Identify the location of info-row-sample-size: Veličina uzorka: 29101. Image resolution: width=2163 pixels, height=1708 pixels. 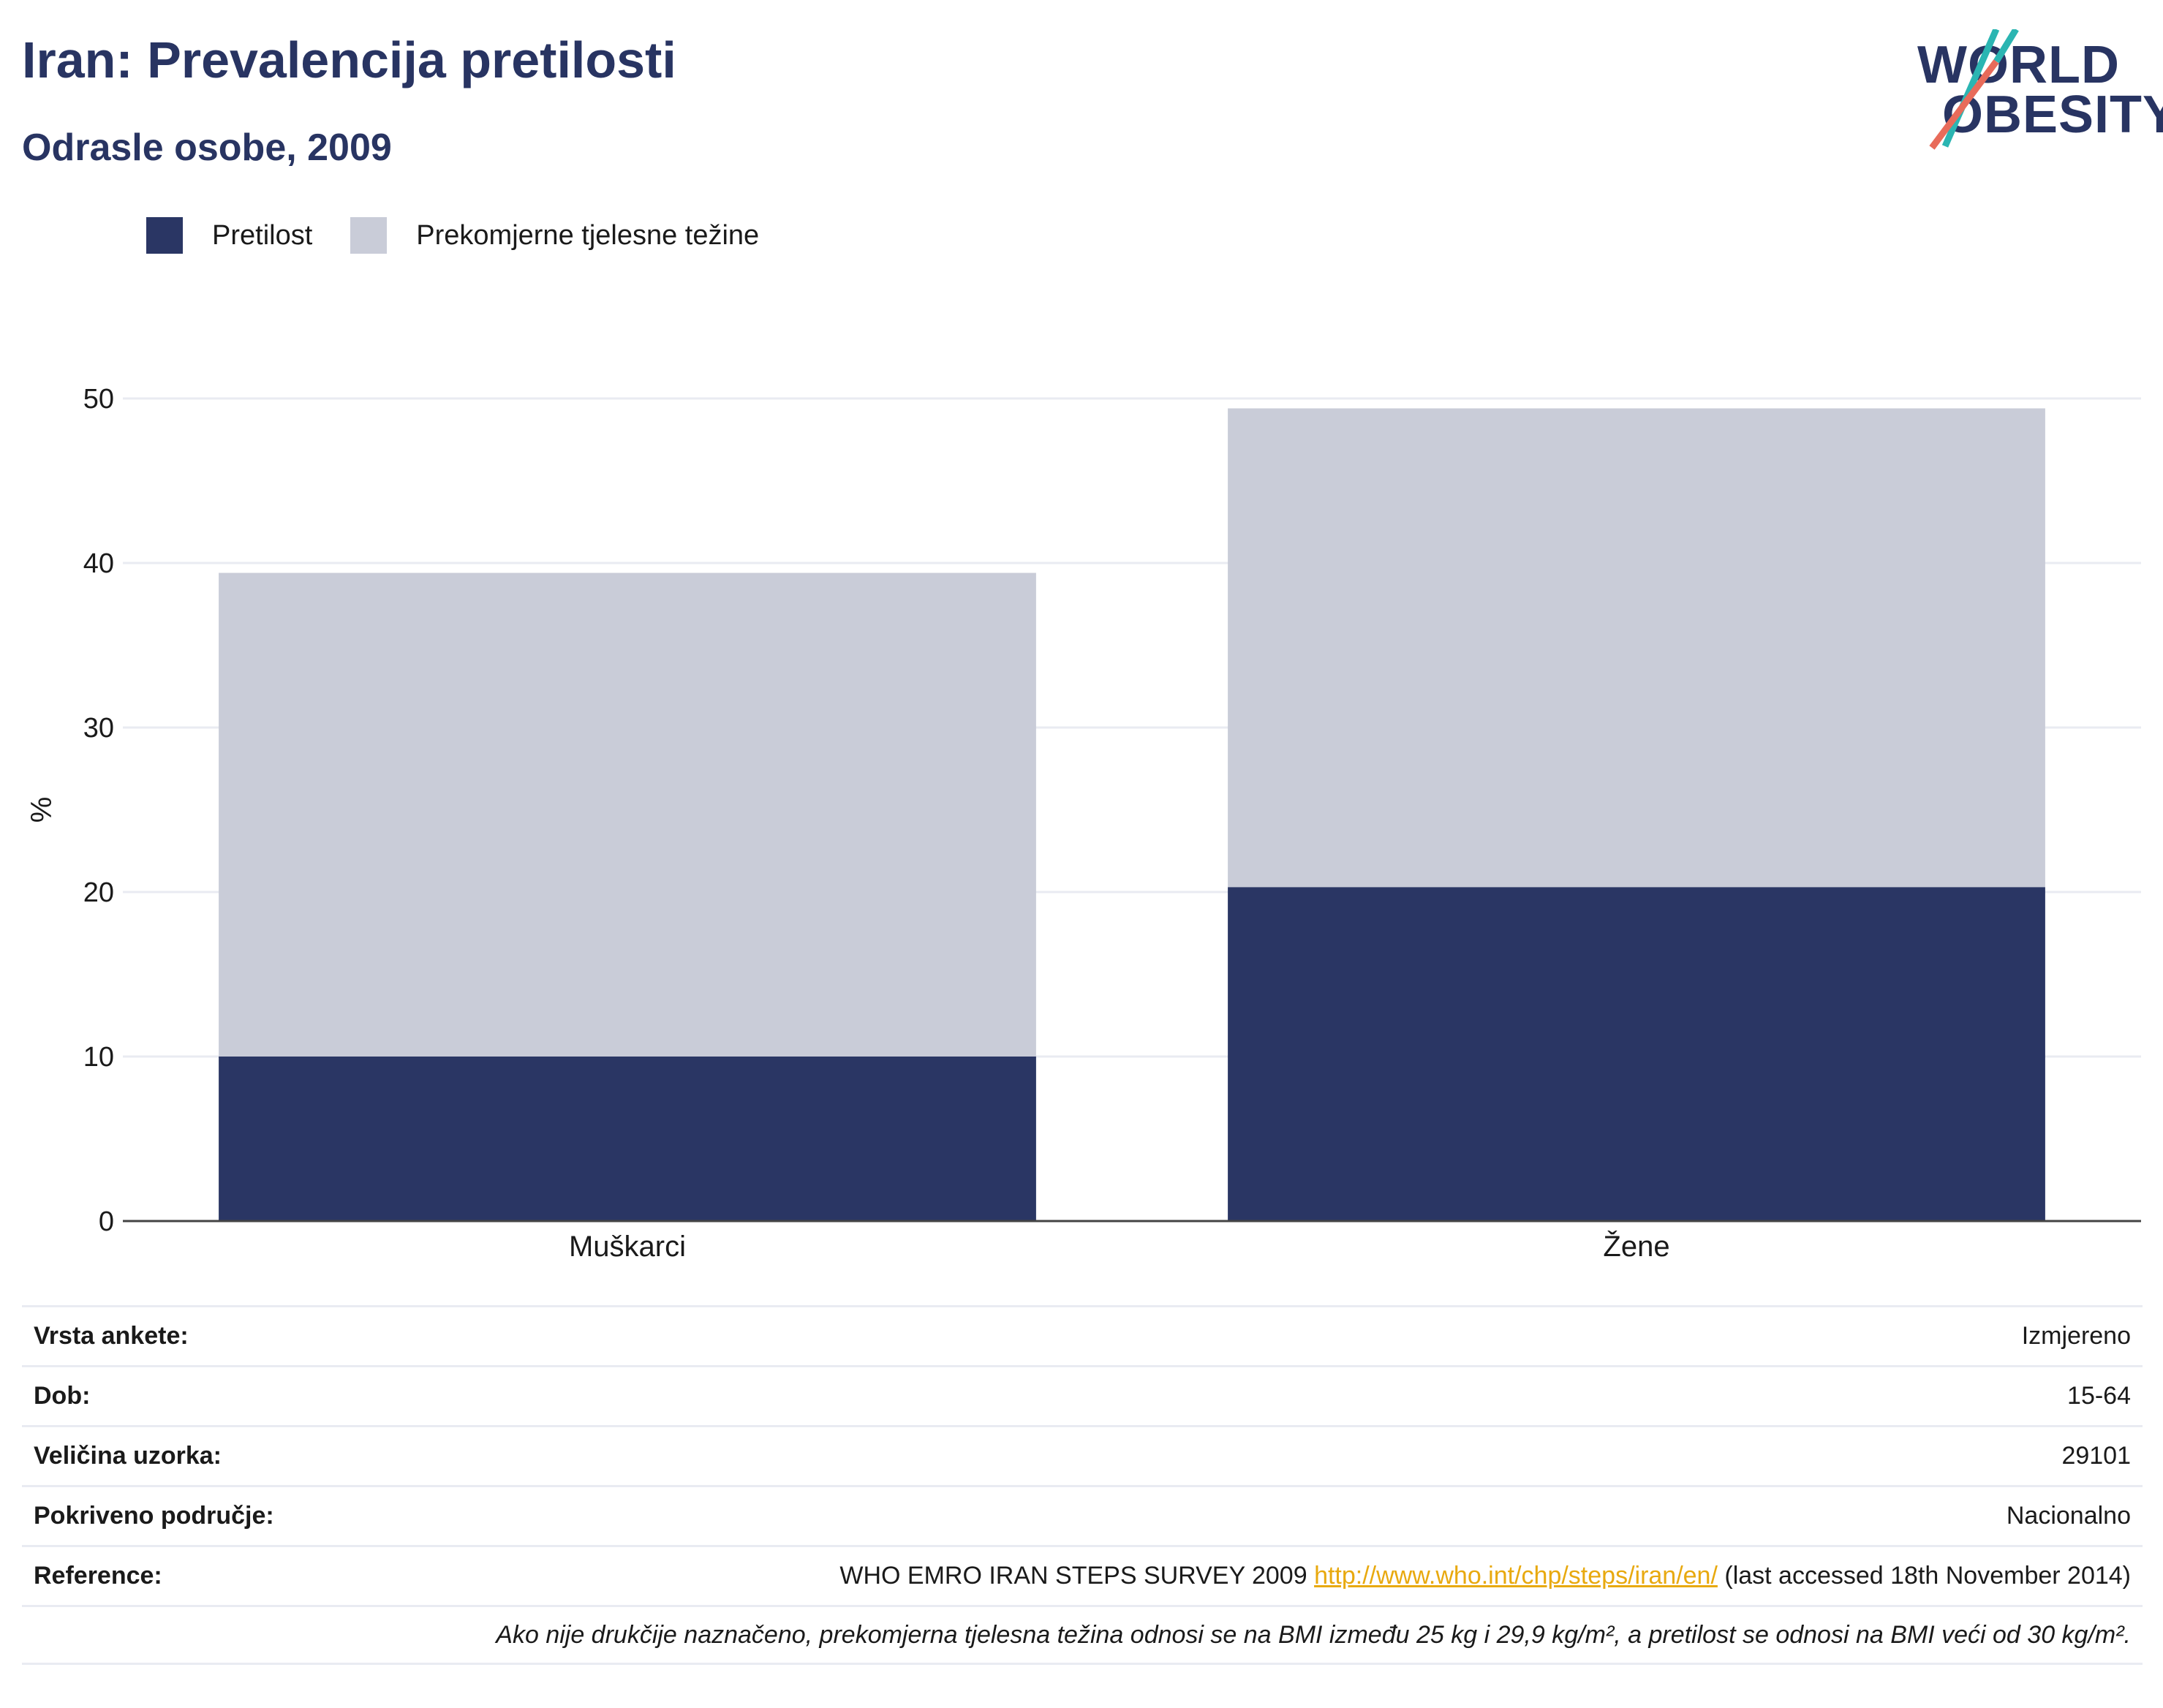
(1082, 1455).